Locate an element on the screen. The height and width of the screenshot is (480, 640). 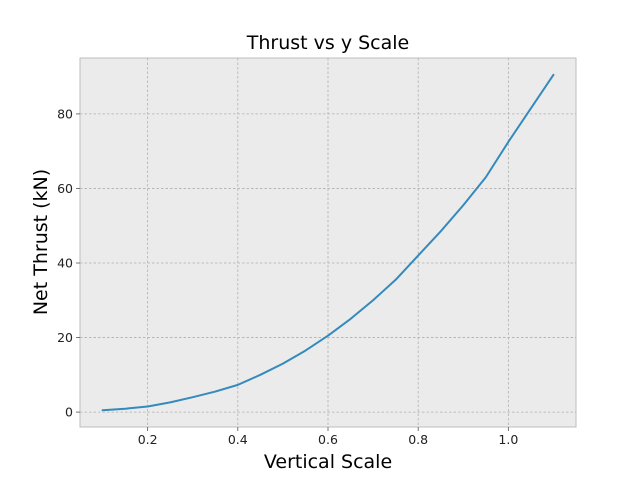
x-tick-label: 0.4 is located at coordinates (238, 439).